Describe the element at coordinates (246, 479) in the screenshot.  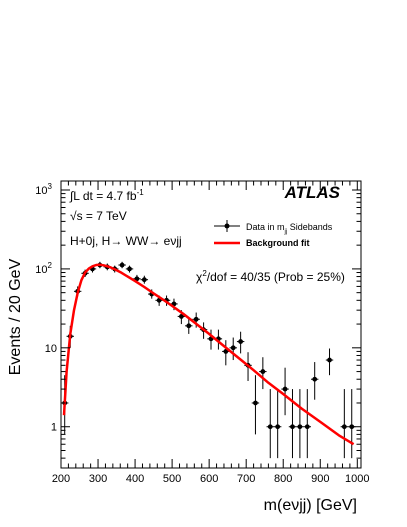
I see `x-tick-label: 700` at that location.